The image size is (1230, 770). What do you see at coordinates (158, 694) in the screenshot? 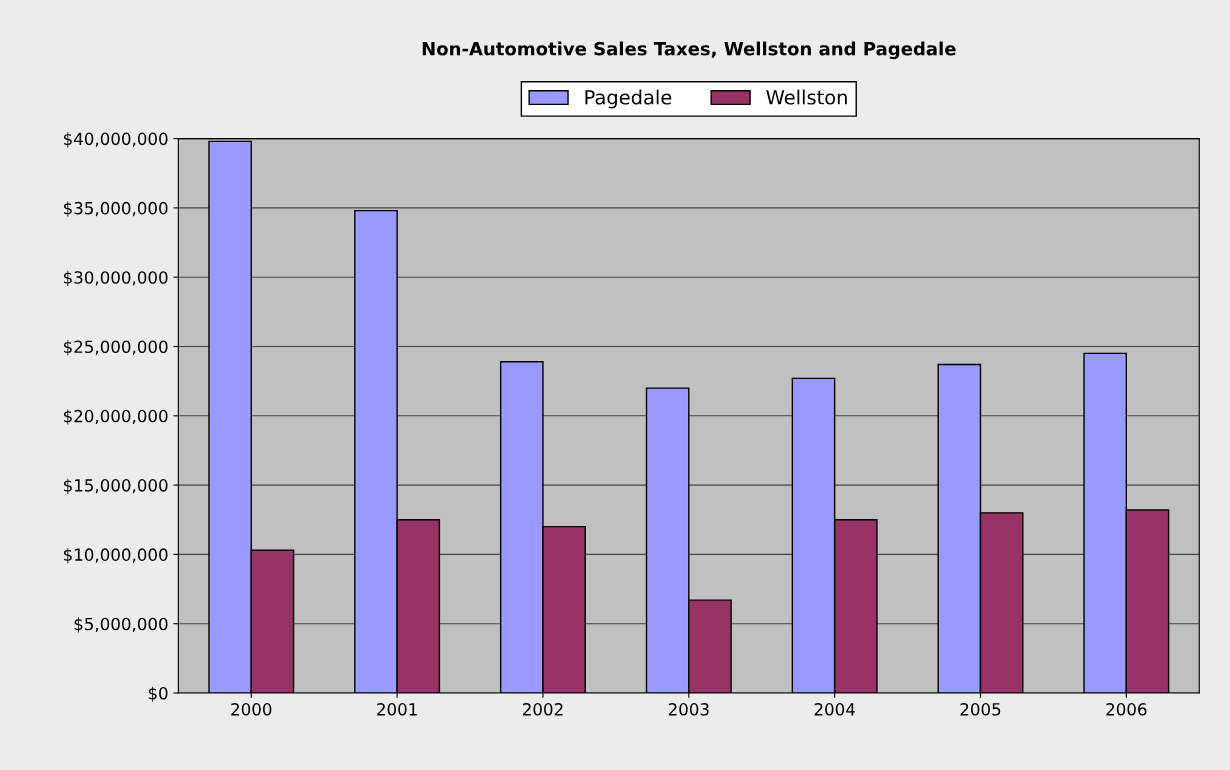
I see `y-tick-label: $0` at bounding box center [158, 694].